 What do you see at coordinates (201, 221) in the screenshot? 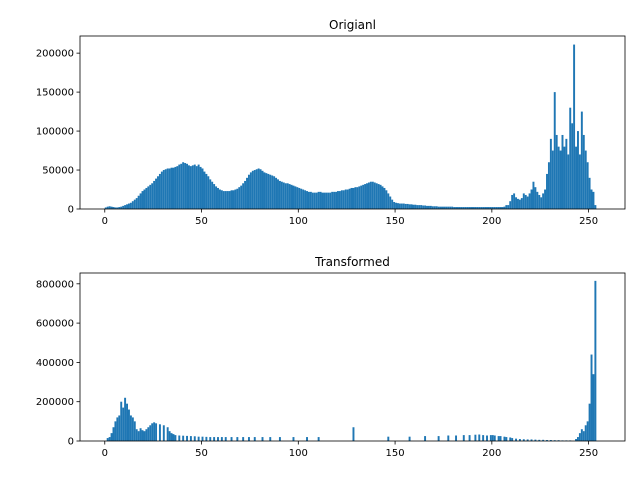
I see `x-tick-label: 50` at bounding box center [201, 221].